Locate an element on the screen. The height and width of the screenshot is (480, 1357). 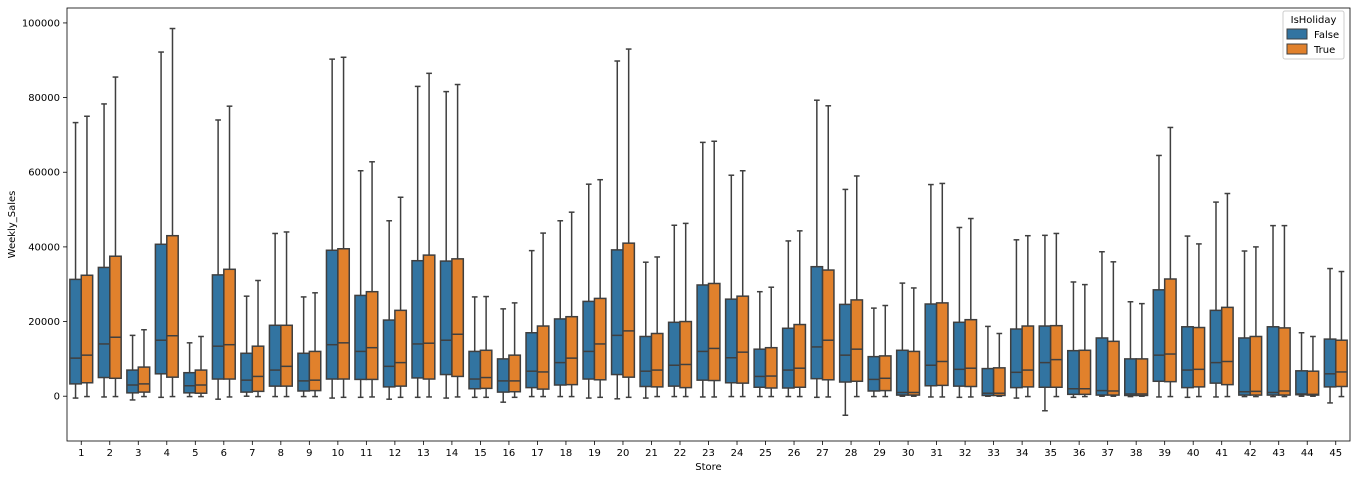
legend-label-true: True is located at coordinates (1324, 50).